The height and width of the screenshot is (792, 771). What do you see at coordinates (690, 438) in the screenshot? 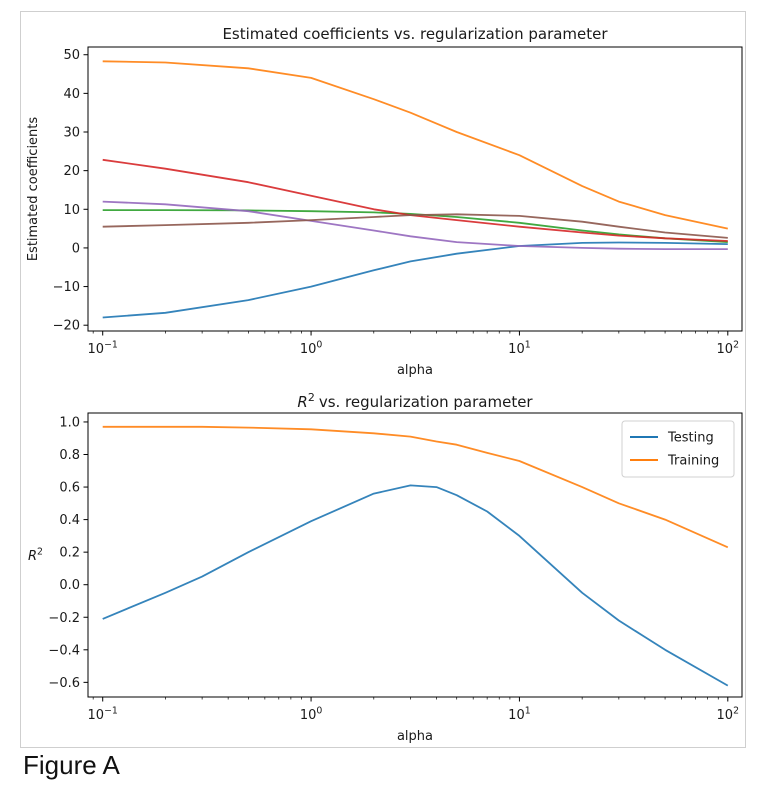
I see `legend-label: Testing` at bounding box center [690, 438].